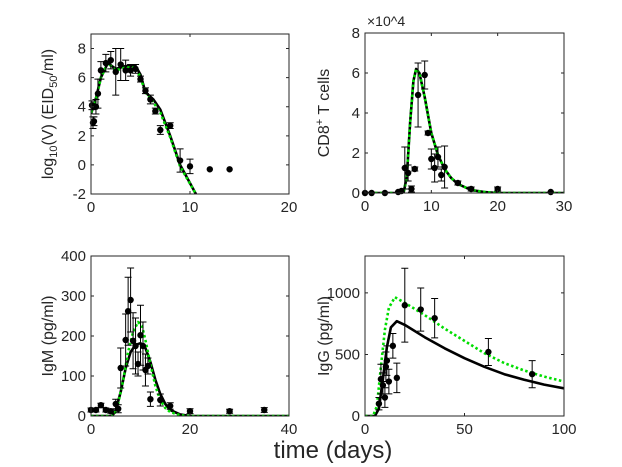 The height and width of the screenshot is (467, 622). Describe the element at coordinates (50, 114) in the screenshot. I see `y-axis-label: log10(V) (EID50/ml)` at that location.